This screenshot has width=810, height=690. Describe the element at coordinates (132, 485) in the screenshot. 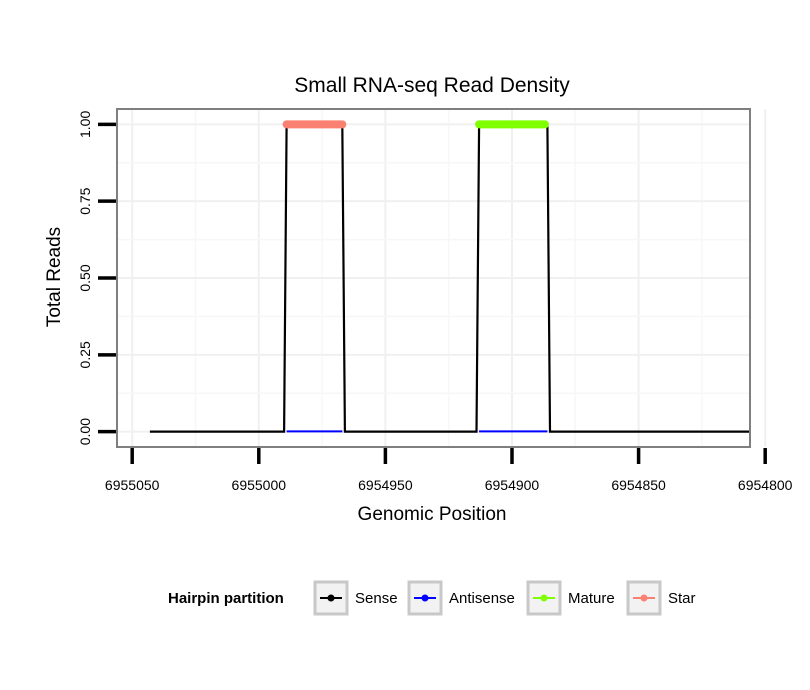

I see `x-tick-label: 6955050` at that location.